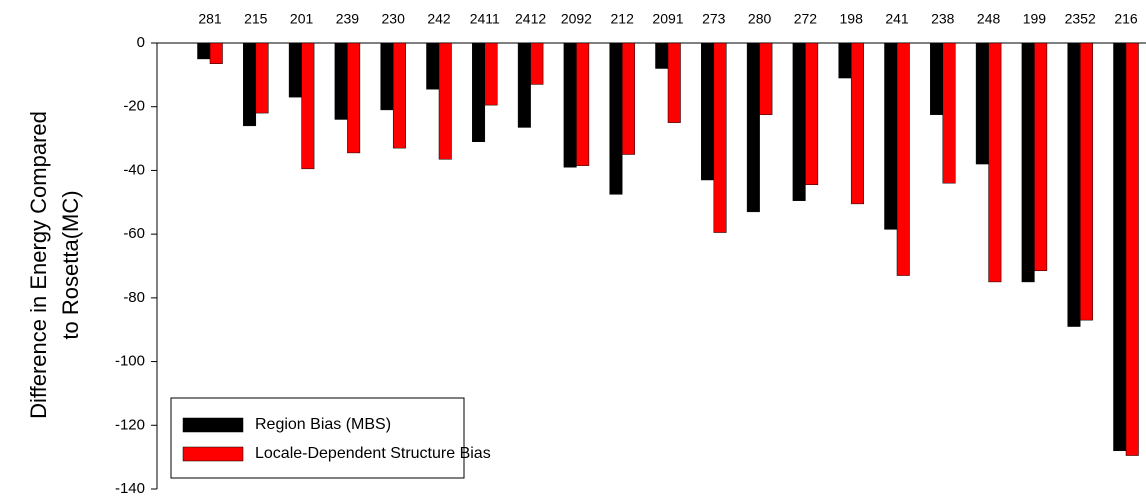 The width and height of the screenshot is (1146, 499). What do you see at coordinates (323, 424) in the screenshot?
I see `legend-label: Region Bias (MBS)` at bounding box center [323, 424].